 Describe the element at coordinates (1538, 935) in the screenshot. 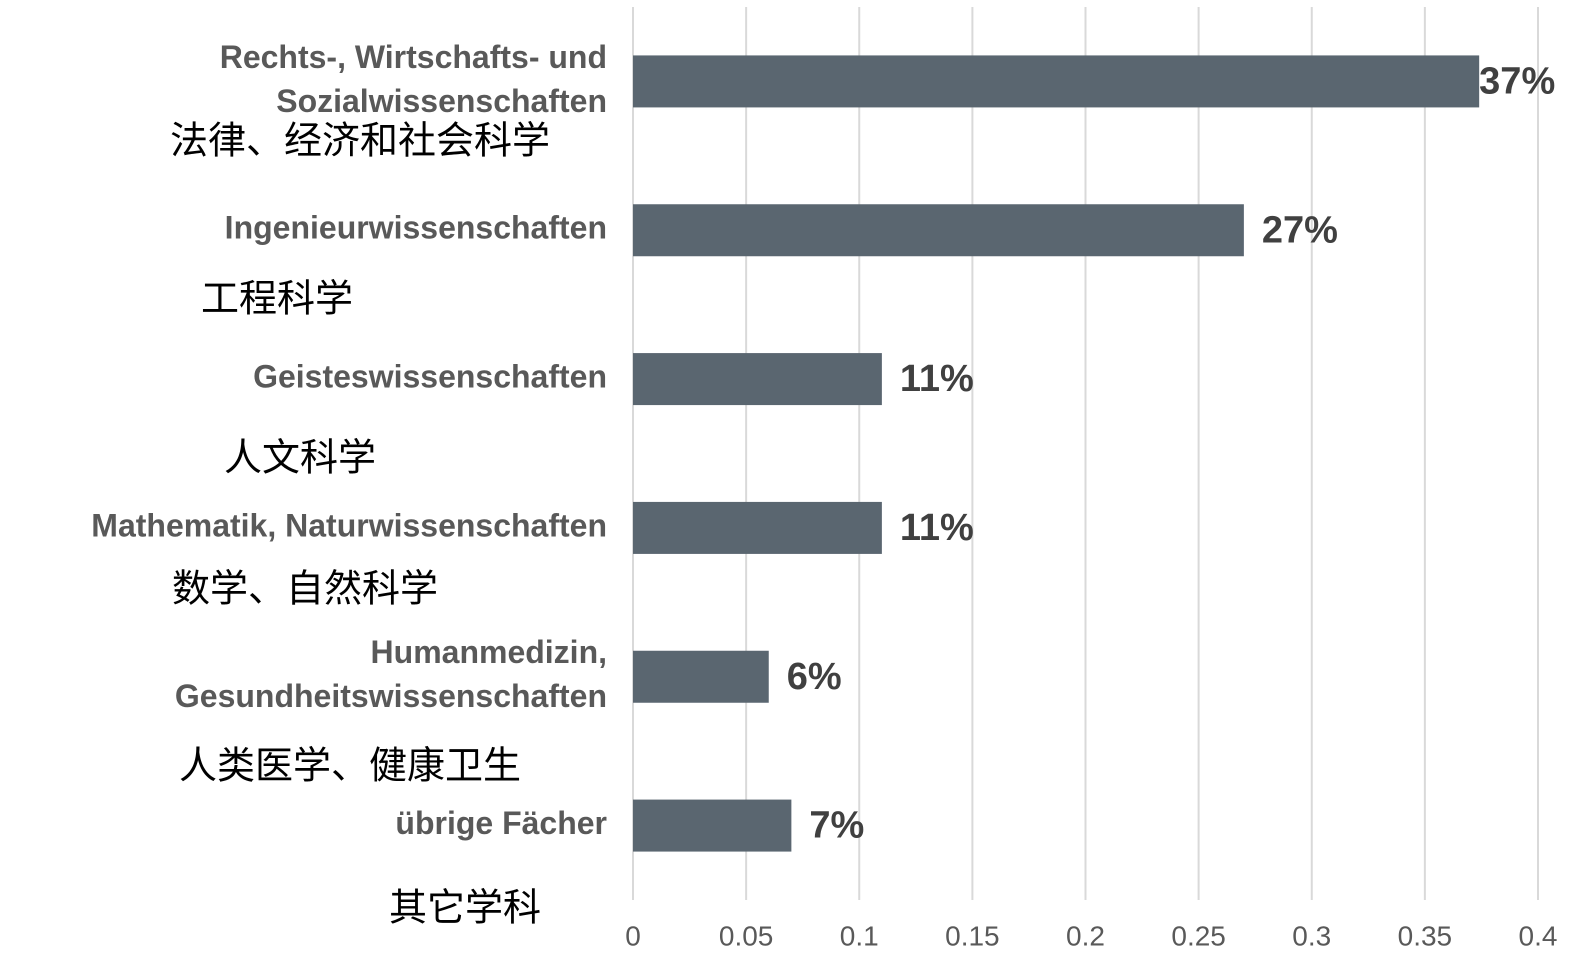

I see `x-tick-label: 0.4` at that location.